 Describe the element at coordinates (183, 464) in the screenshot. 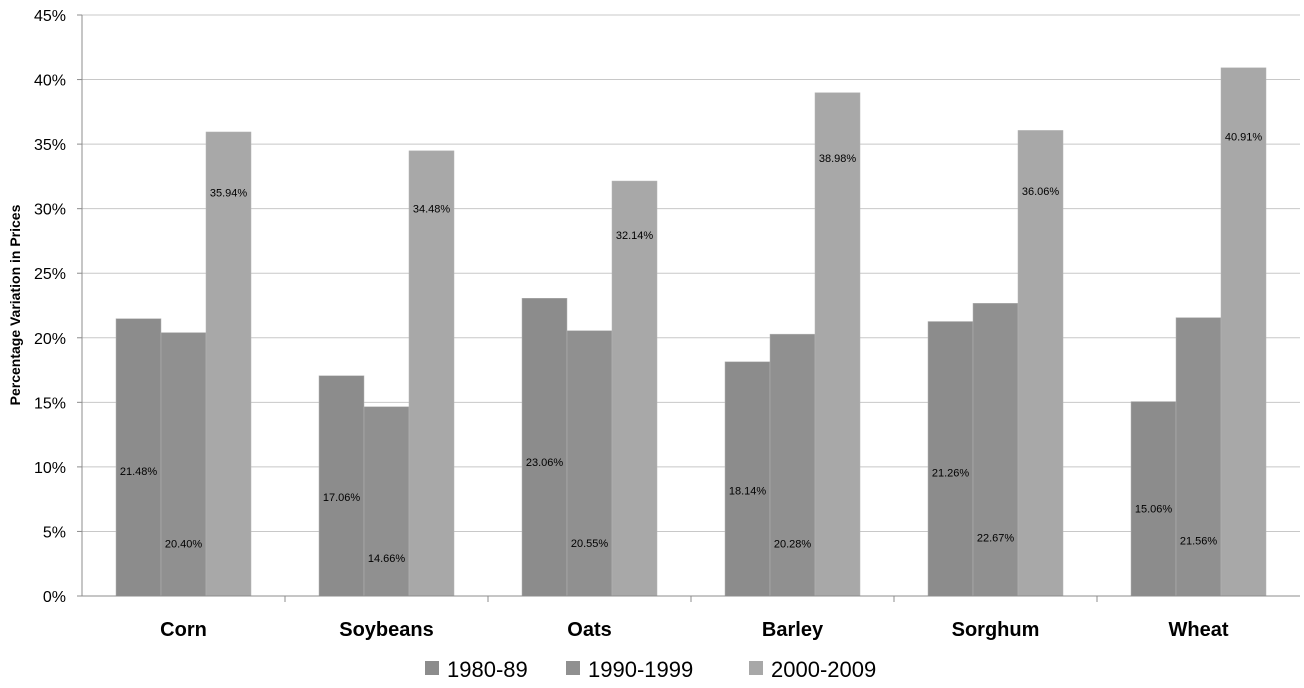

I see `bar-1990-1999-corn` at that location.